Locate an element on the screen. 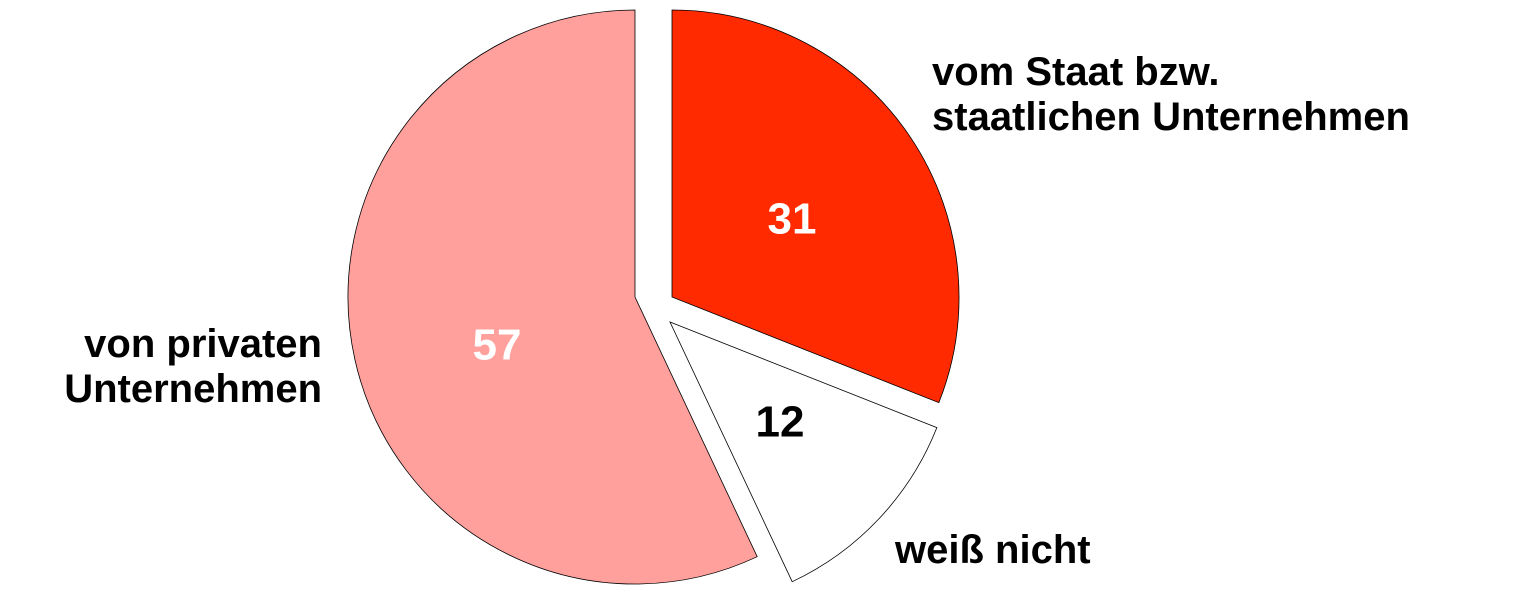  value-label: 12 is located at coordinates (780, 422).